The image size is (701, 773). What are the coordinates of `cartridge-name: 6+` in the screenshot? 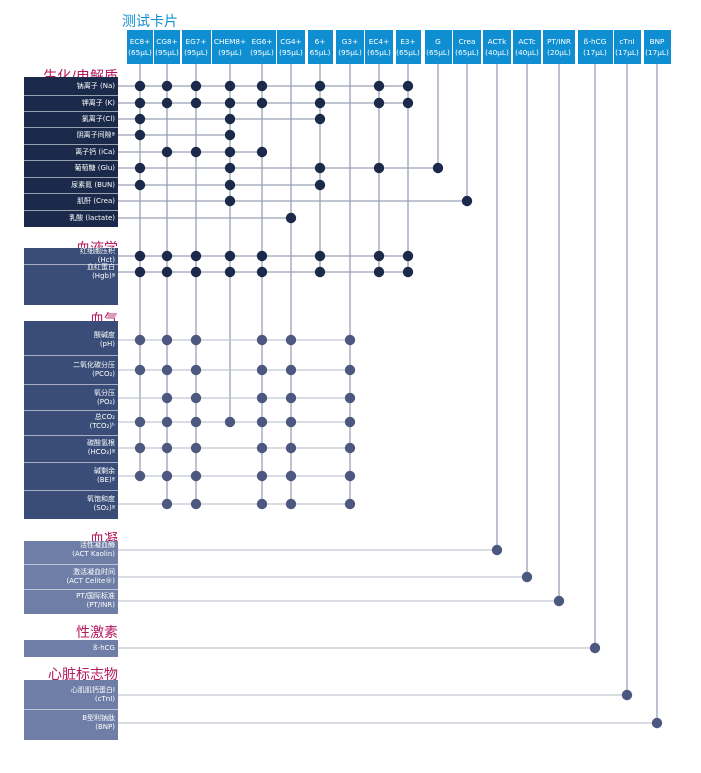 It's located at (320, 41).